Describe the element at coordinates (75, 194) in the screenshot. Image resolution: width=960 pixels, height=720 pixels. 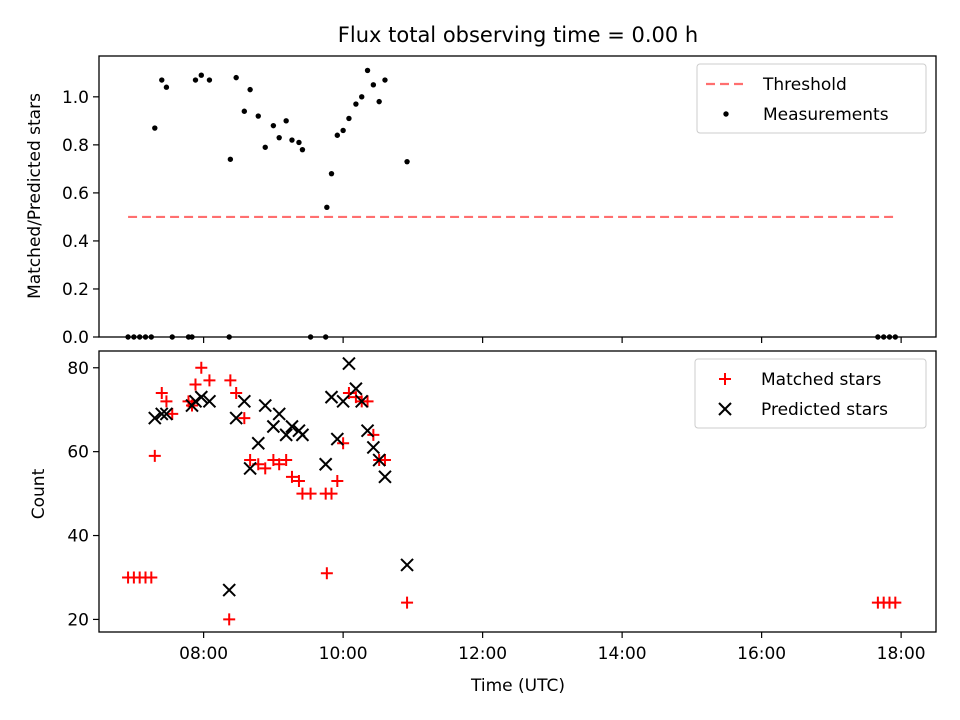
I see `top-y-tick-label: 0.6` at that location.